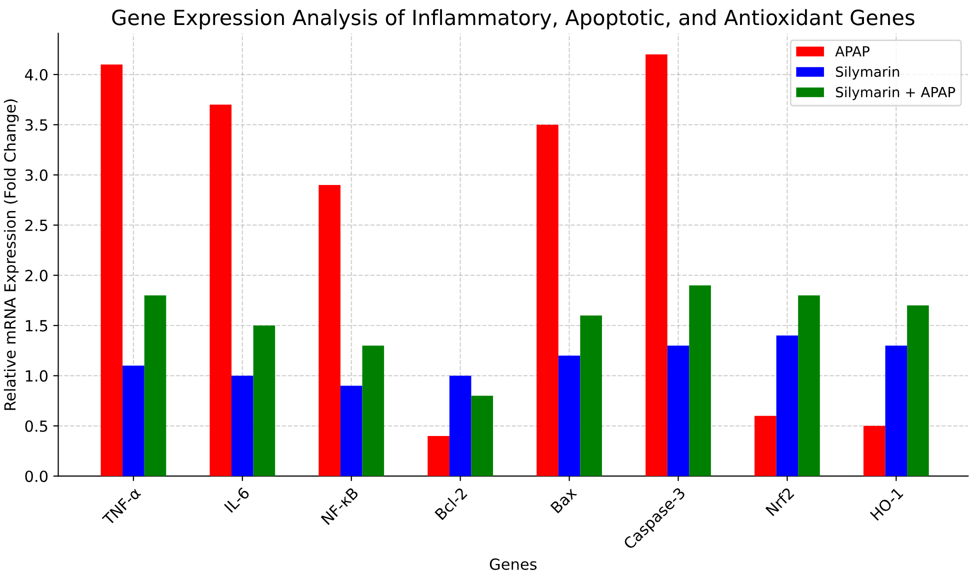 This screenshot has height=575, width=971. Describe the element at coordinates (36, 74) in the screenshot. I see `y-tick-label: 4.0` at that location.